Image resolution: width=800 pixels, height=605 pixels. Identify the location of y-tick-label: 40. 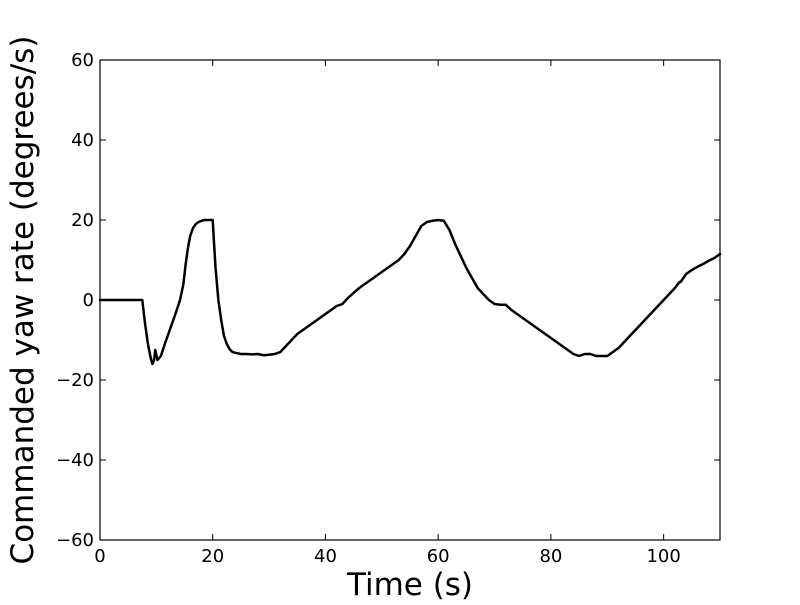
(82, 140).